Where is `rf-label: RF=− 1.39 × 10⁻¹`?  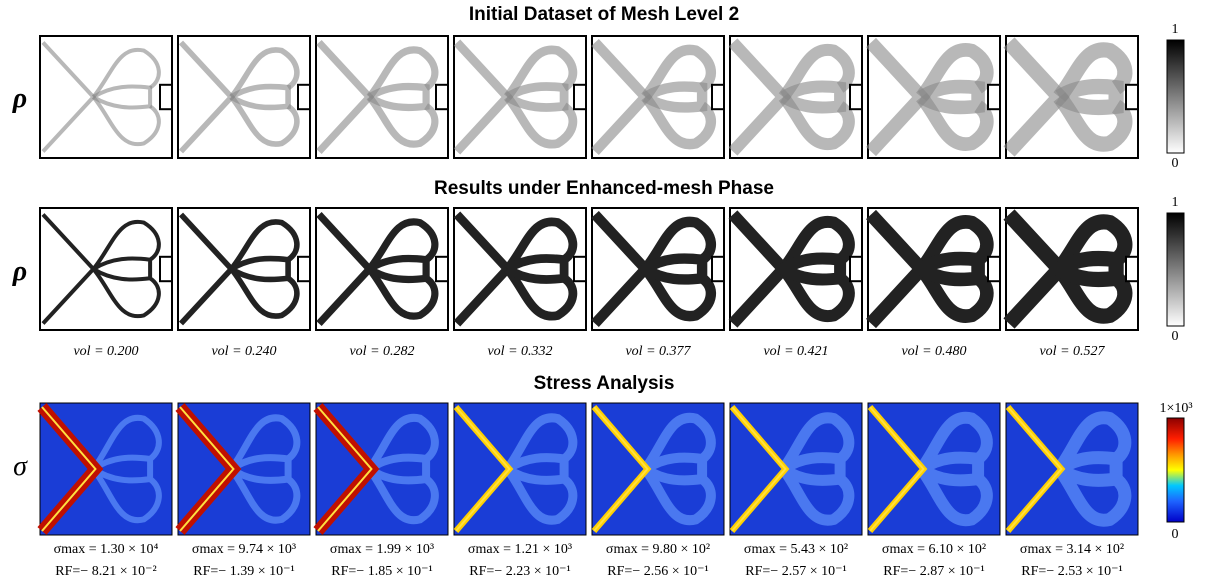 rf-label: RF=− 1.39 × 10⁻¹ is located at coordinates (243, 571).